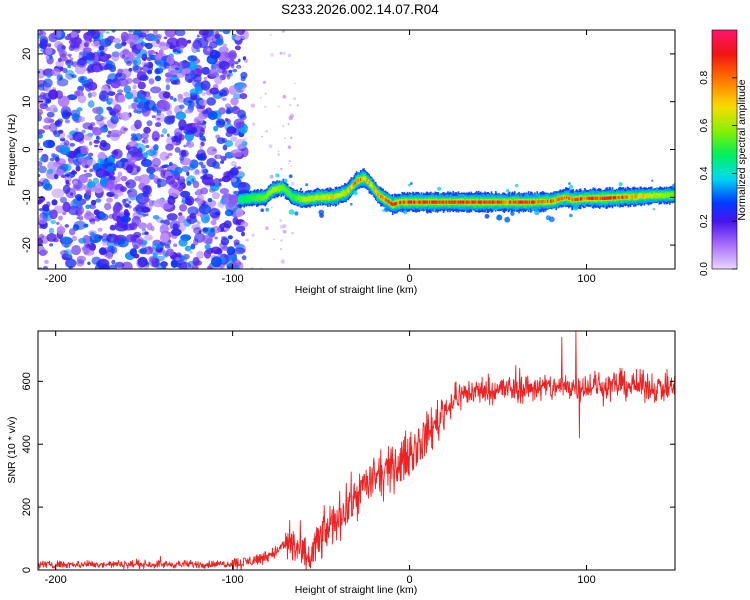 This screenshot has width=750, height=600. I want to click on snr-x-axis-label: Height of straight line (km), so click(356, 590).